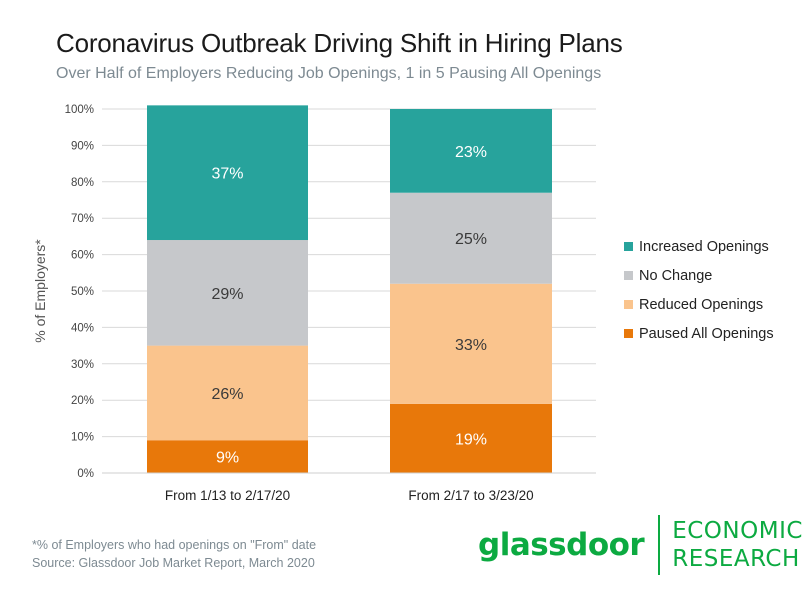 This screenshot has height=600, width=812. Describe the element at coordinates (82, 183) in the screenshot. I see `y-tick-label: 80%` at that location.